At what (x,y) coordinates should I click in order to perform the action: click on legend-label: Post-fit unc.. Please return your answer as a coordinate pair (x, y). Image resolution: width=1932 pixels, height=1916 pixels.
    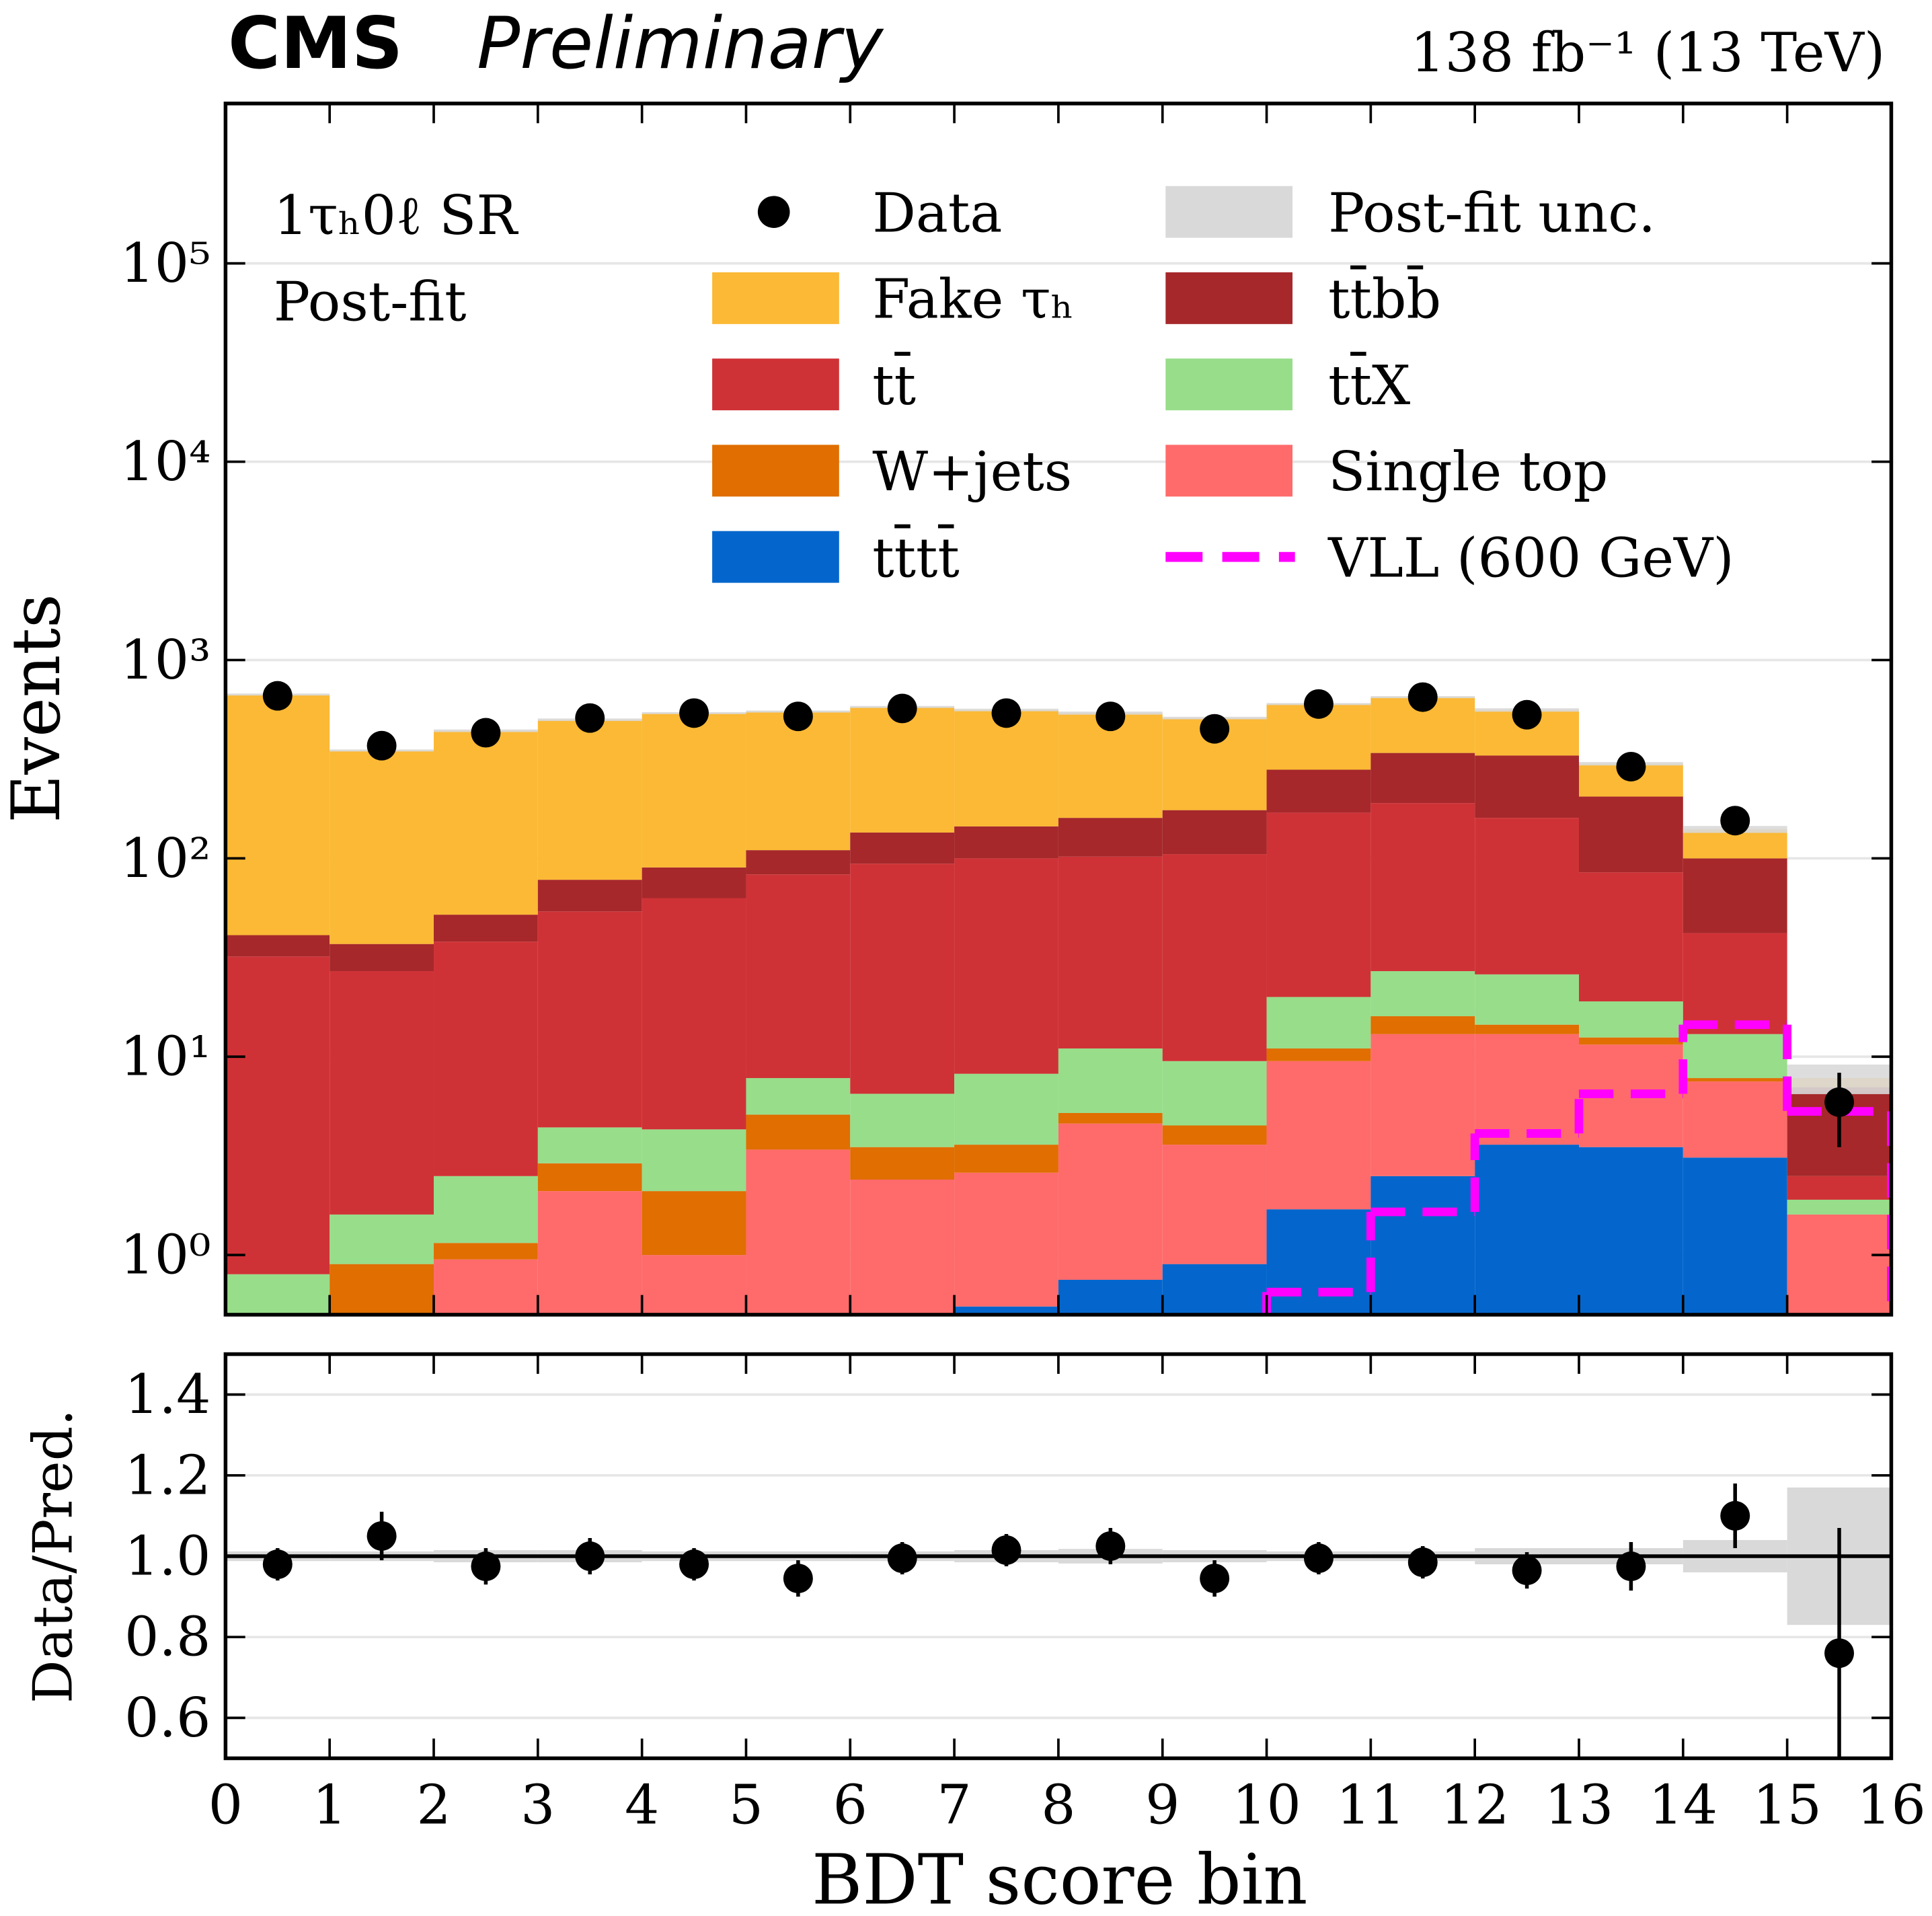
    Looking at the image, I should click on (1492, 213).